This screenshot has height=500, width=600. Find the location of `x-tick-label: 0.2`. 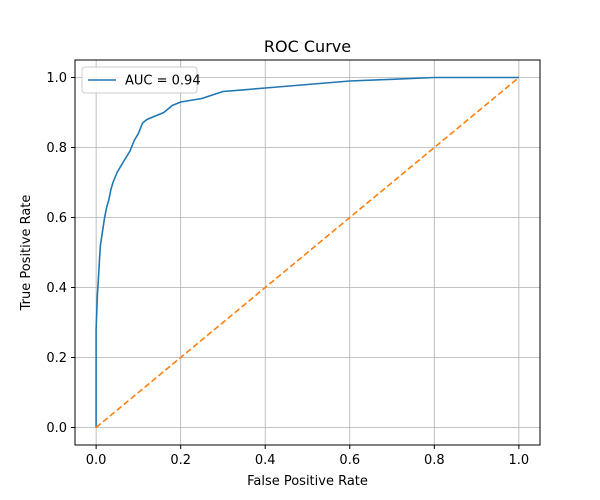

x-tick-label: 0.2 is located at coordinates (180, 460).